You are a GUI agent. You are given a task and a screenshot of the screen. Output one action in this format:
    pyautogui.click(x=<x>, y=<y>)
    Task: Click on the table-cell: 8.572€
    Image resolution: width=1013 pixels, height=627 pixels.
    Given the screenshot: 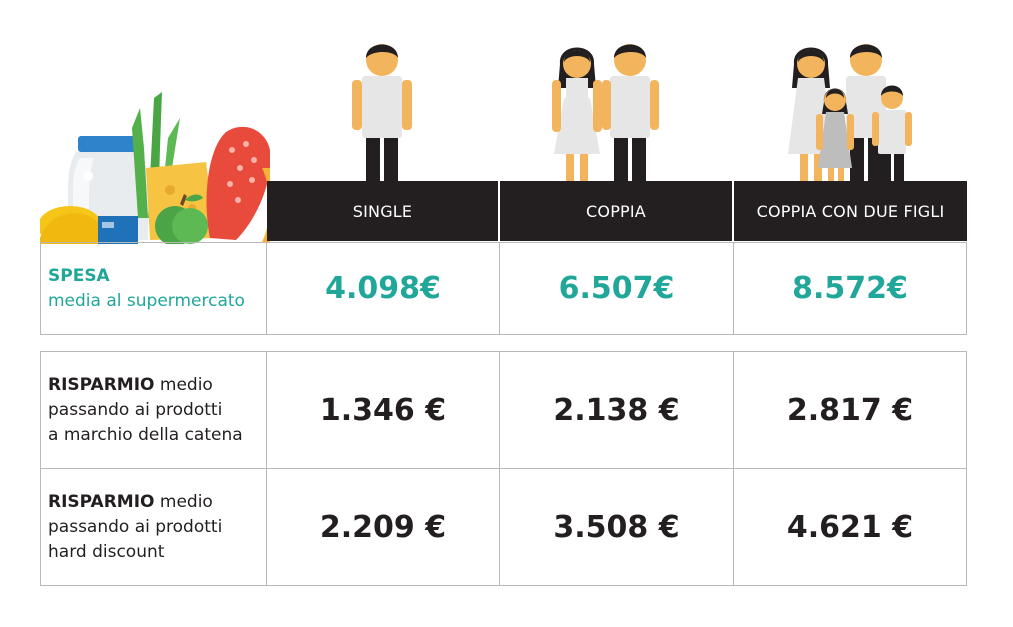 What is the action you would take?
    pyautogui.click(x=850, y=288)
    